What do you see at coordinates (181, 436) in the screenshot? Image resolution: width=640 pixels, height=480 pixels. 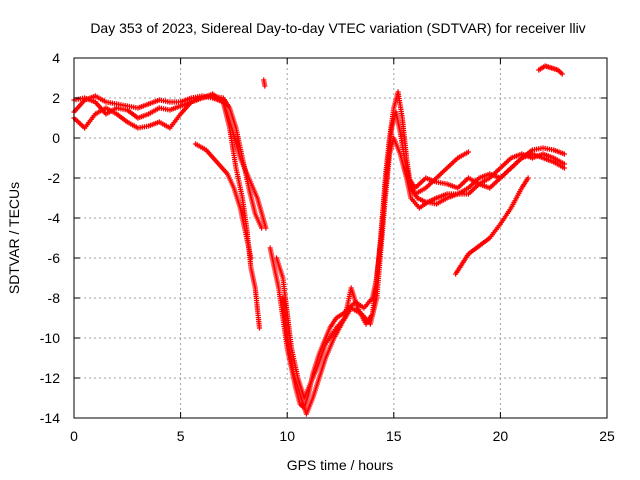 I see `x-tick-label: 5` at bounding box center [181, 436].